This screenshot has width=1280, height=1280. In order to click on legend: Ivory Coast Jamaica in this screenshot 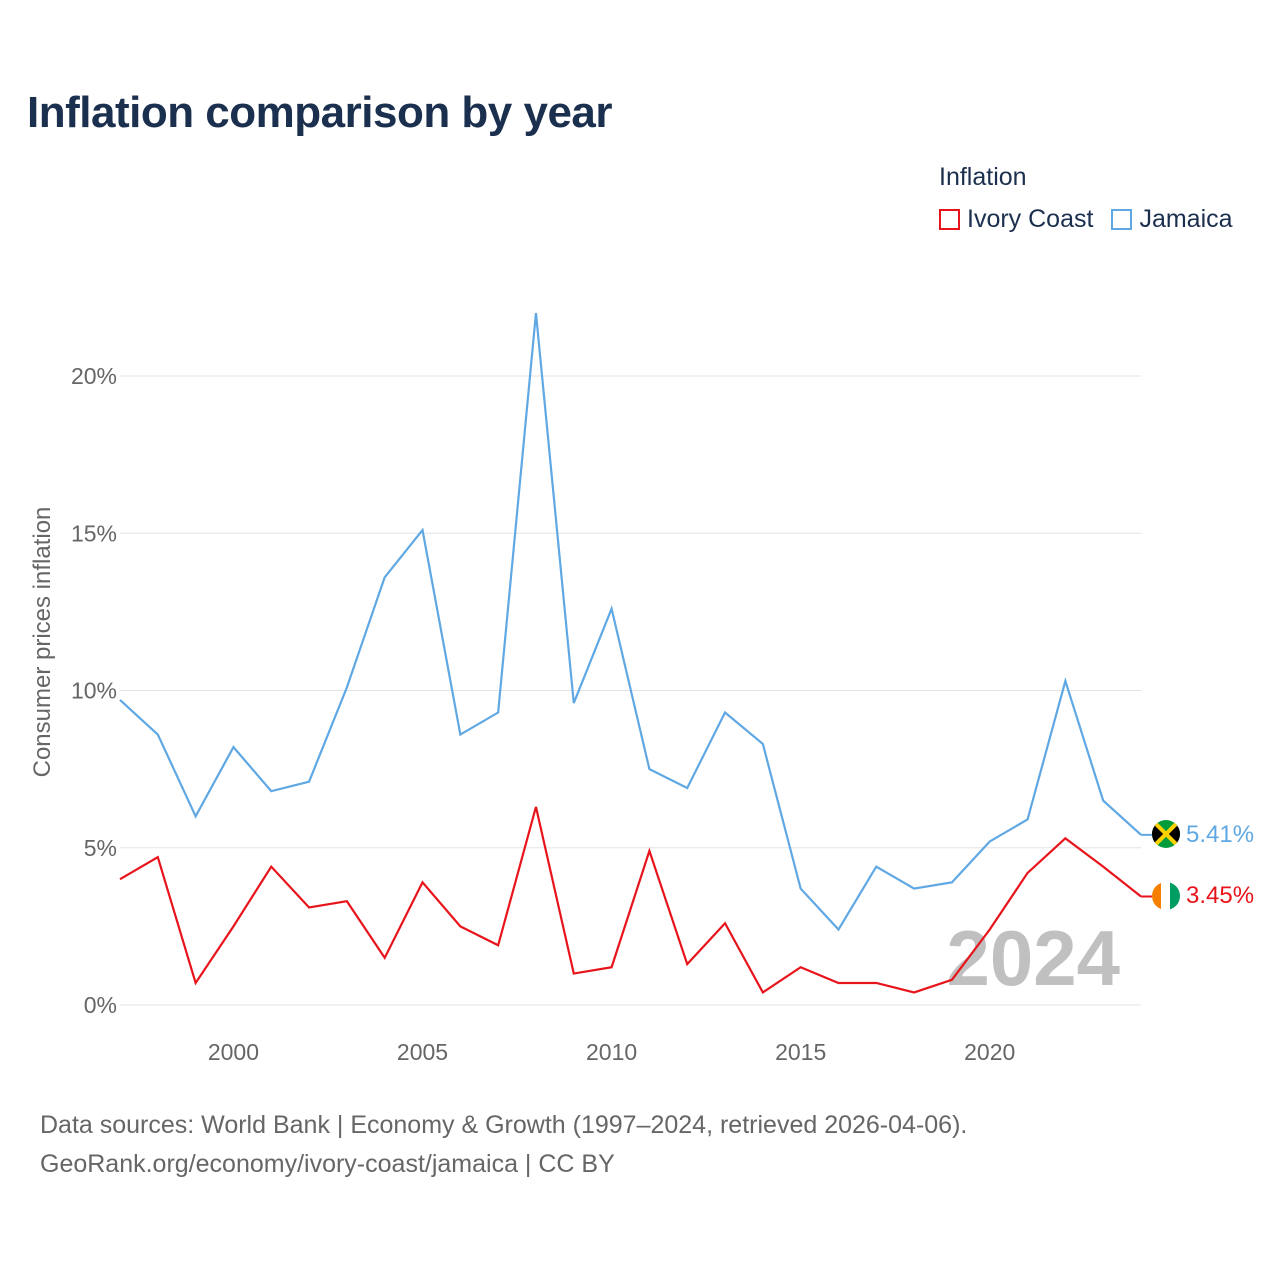, I will do `click(1086, 219)`.